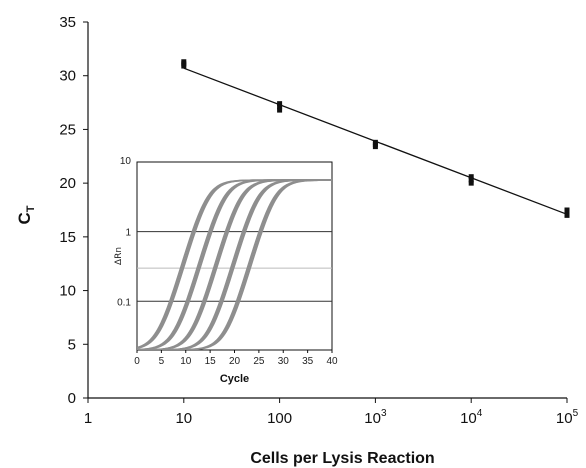 This screenshot has width=586, height=468. I want to click on inset-curves-group, so click(234, 264).